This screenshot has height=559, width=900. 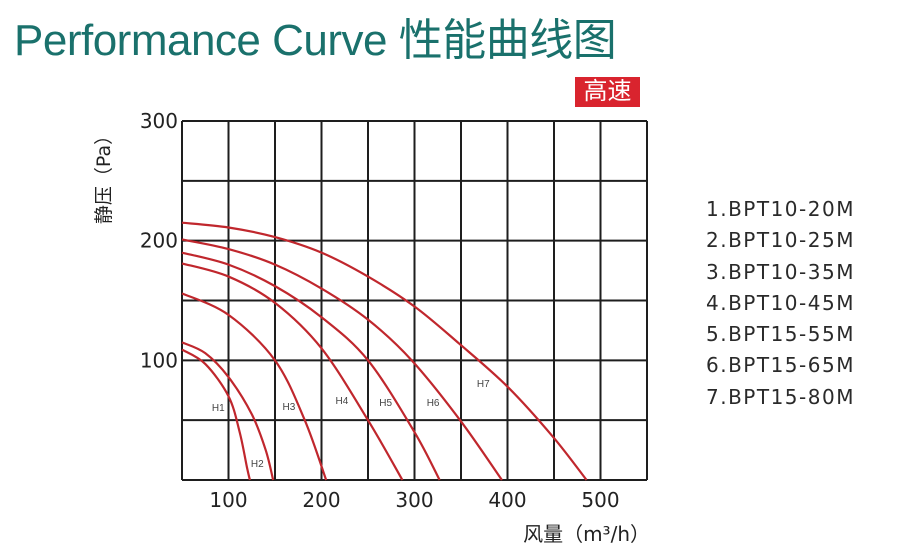 I want to click on curve-label-h6: H6, so click(x=433, y=403).